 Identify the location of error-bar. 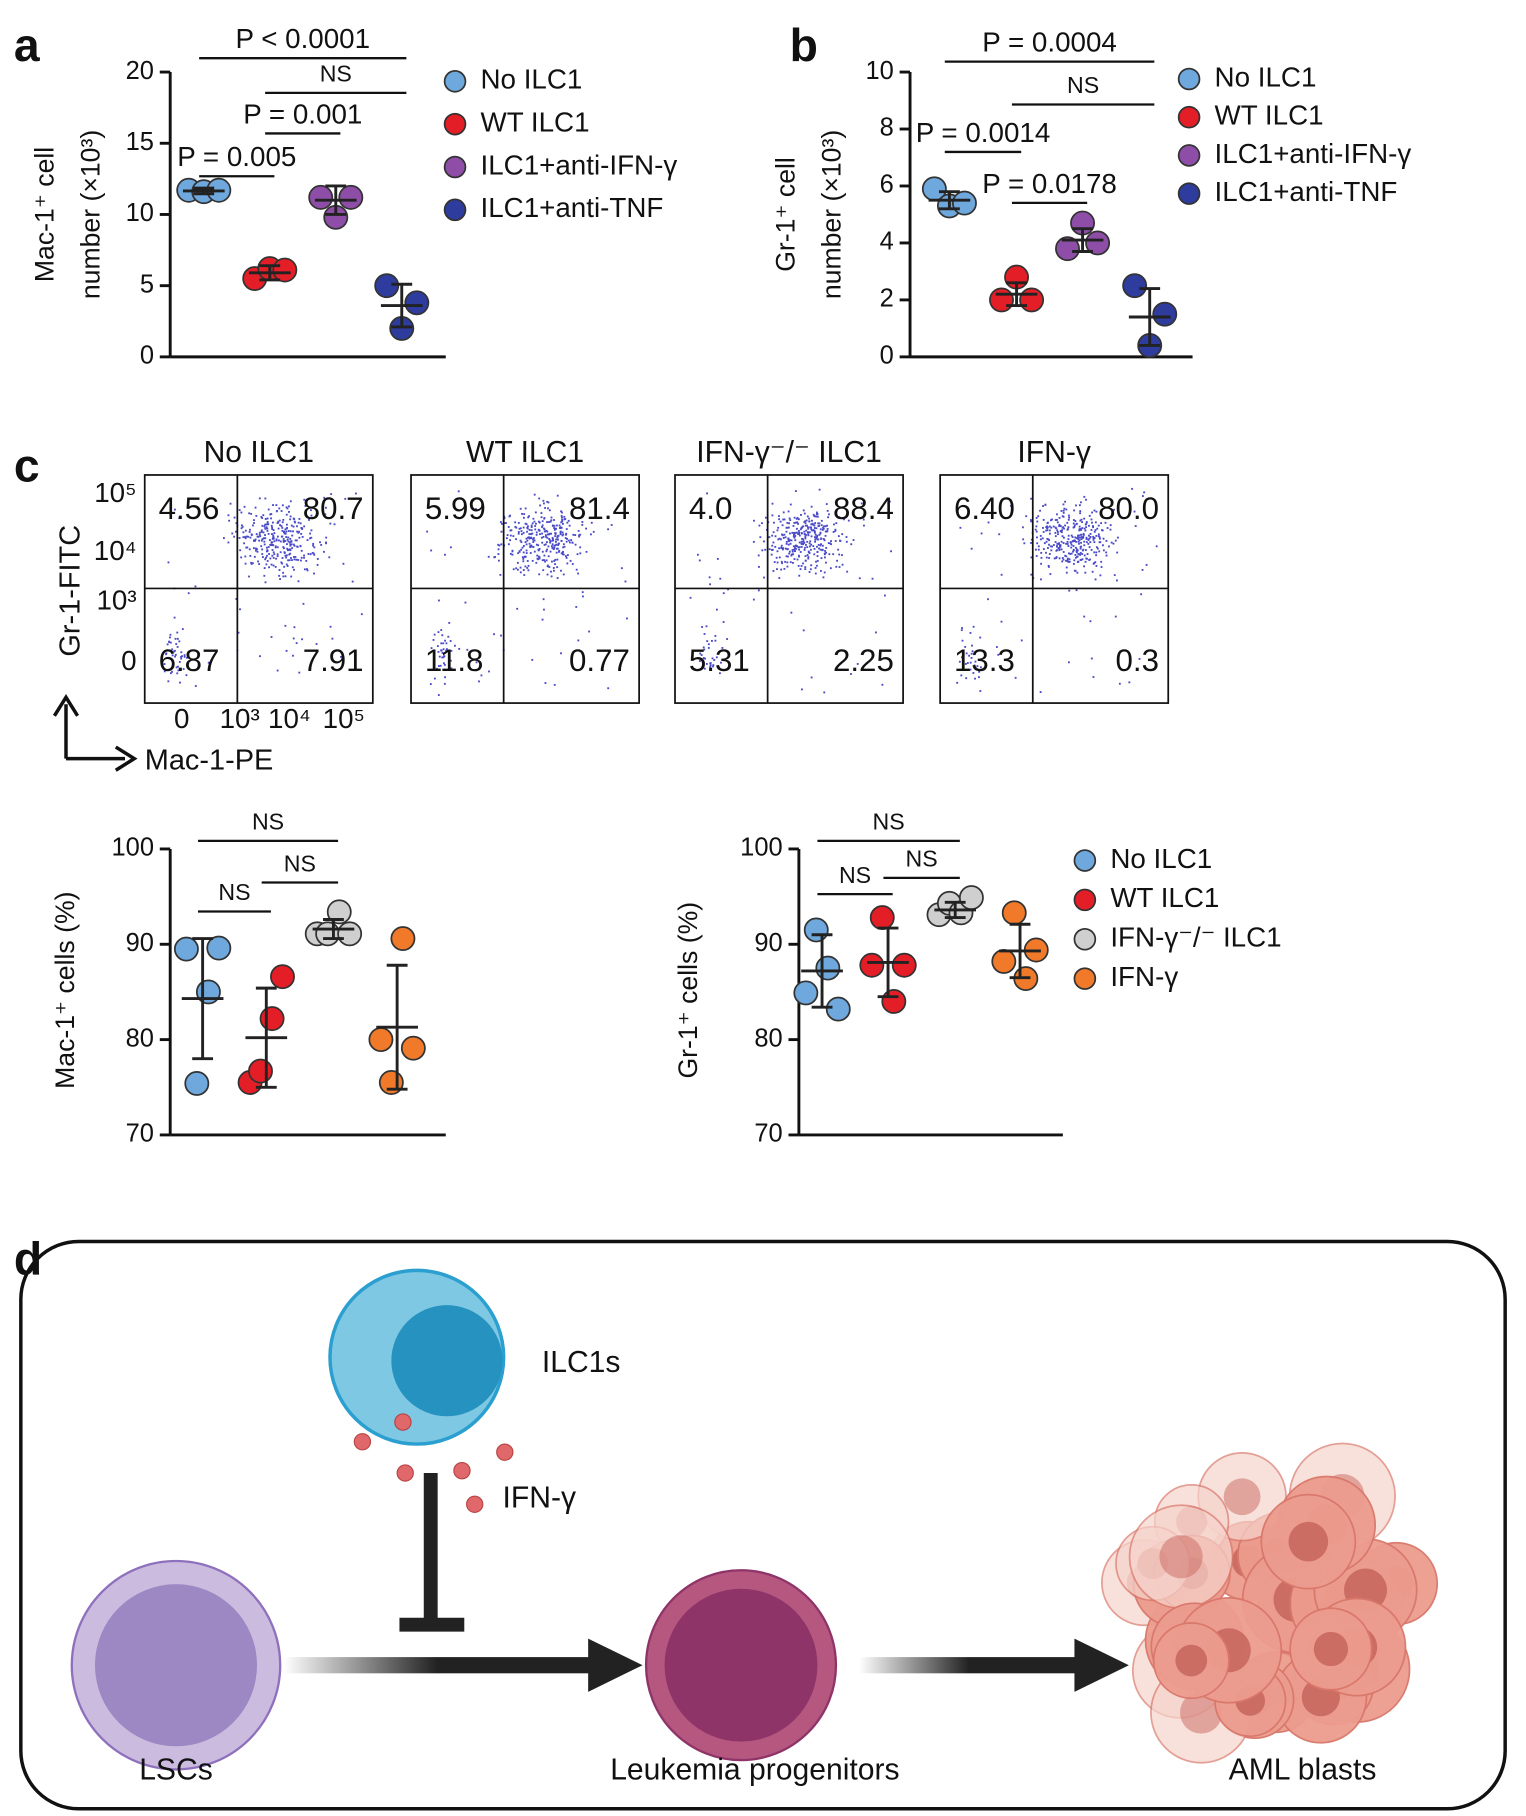
(266, 1037).